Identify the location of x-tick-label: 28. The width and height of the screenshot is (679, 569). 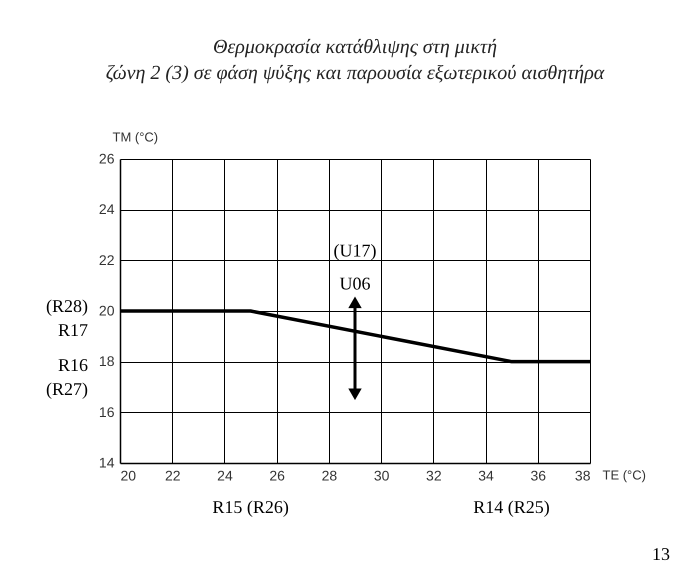
(330, 476).